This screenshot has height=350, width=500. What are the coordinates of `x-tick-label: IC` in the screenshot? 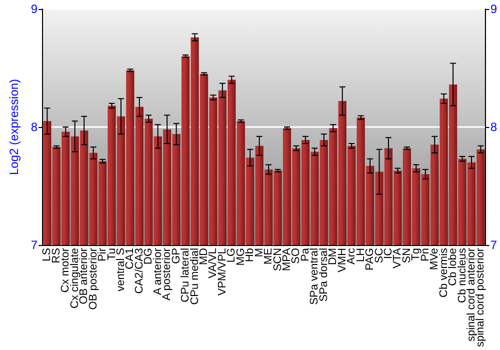 It's located at (388, 253).